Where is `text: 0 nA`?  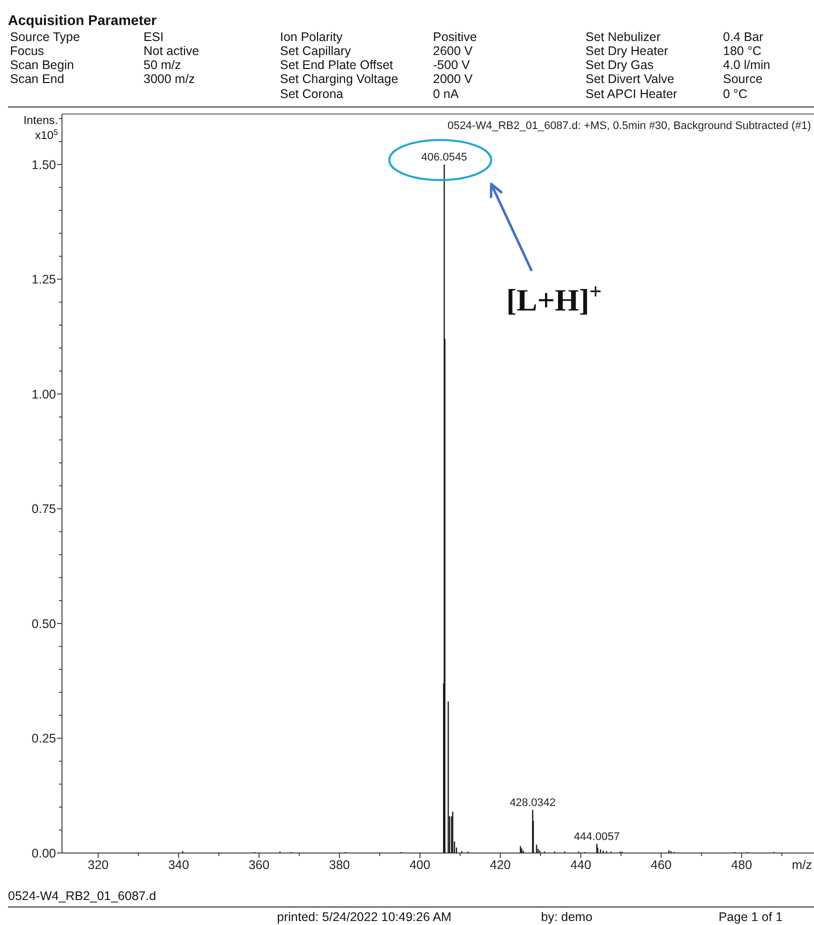
text: 0 nA is located at coordinates (446, 94).